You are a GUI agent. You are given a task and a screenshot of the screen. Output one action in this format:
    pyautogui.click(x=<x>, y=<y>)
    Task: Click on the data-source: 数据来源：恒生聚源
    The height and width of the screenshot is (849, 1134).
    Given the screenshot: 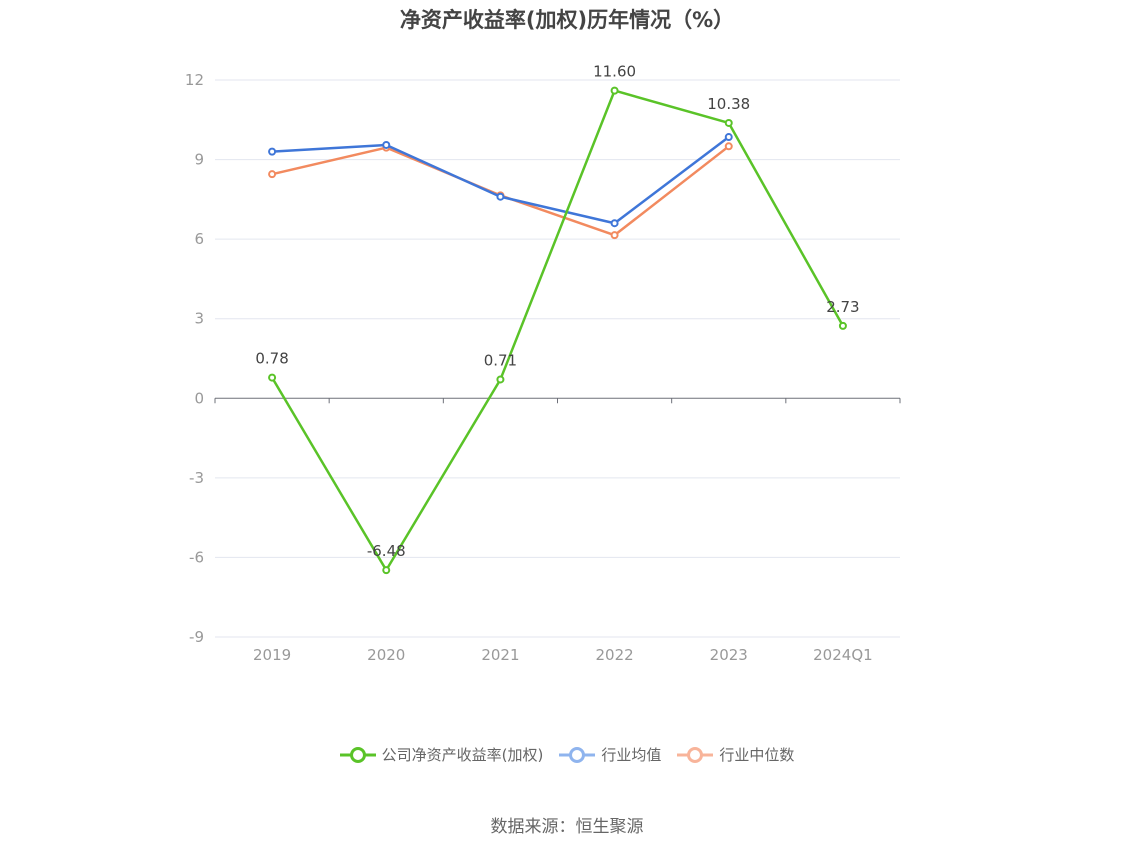 What is the action you would take?
    pyautogui.click(x=567, y=827)
    